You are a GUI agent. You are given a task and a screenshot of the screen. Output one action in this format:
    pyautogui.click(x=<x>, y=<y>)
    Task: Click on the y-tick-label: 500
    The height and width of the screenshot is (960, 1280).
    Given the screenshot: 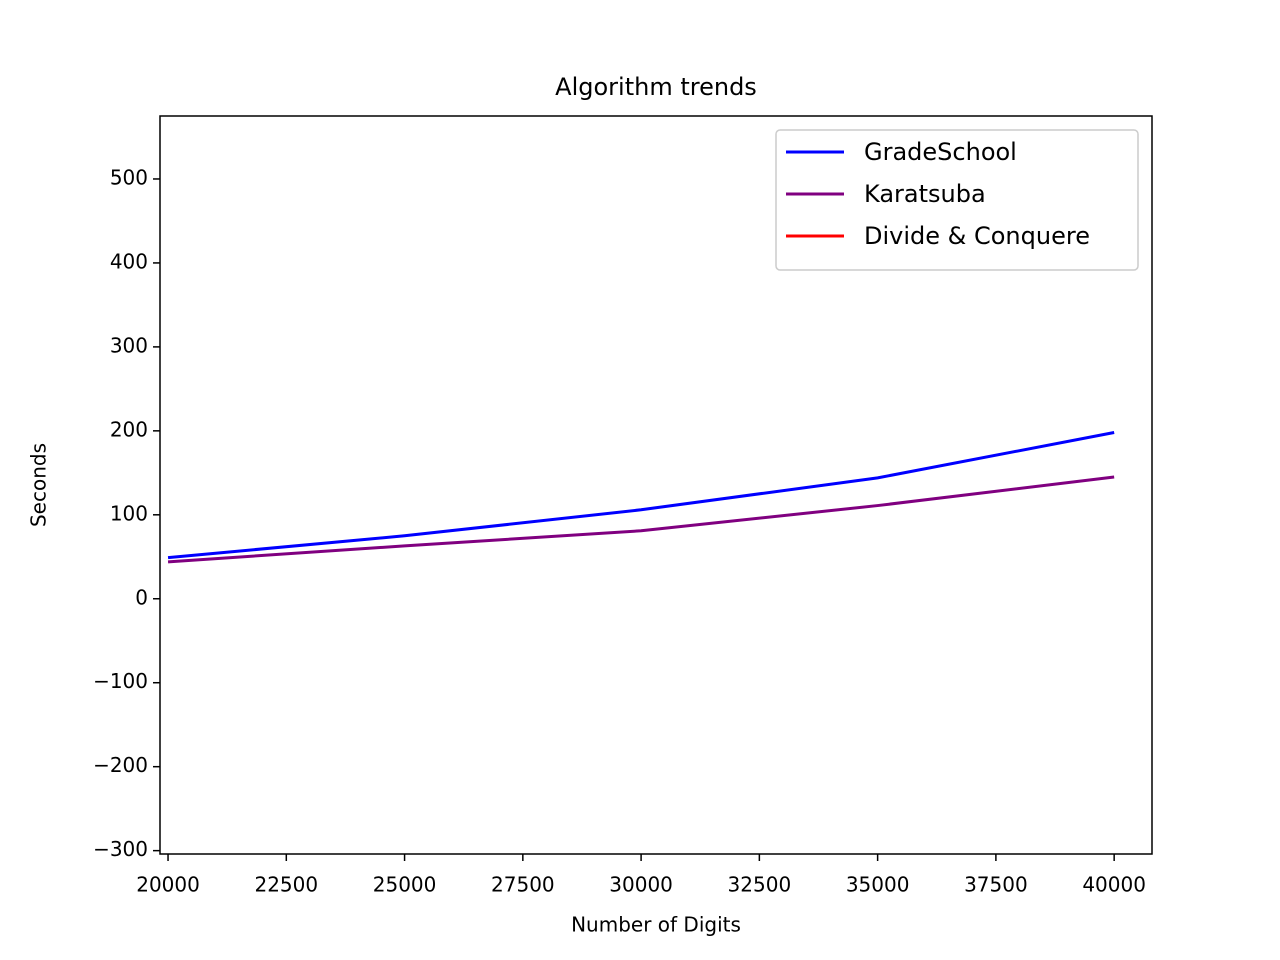 What is the action you would take?
    pyautogui.click(x=129, y=177)
    